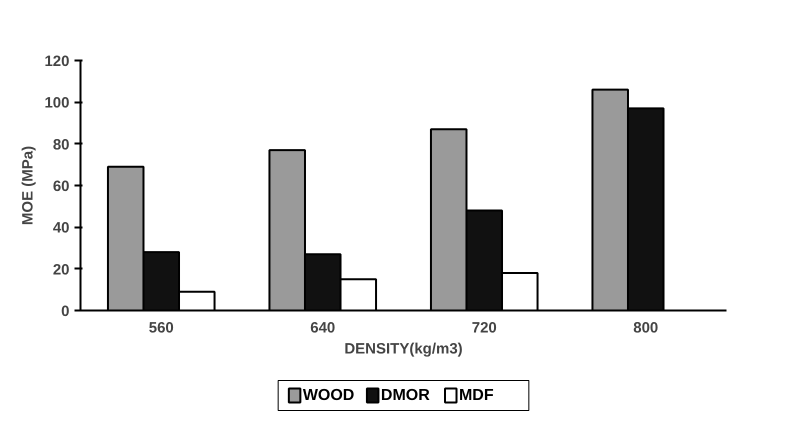 Image resolution: width=786 pixels, height=436 pixels. Describe the element at coordinates (27, 186) in the screenshot. I see `y-axis-title: MOE (MPa)` at that location.